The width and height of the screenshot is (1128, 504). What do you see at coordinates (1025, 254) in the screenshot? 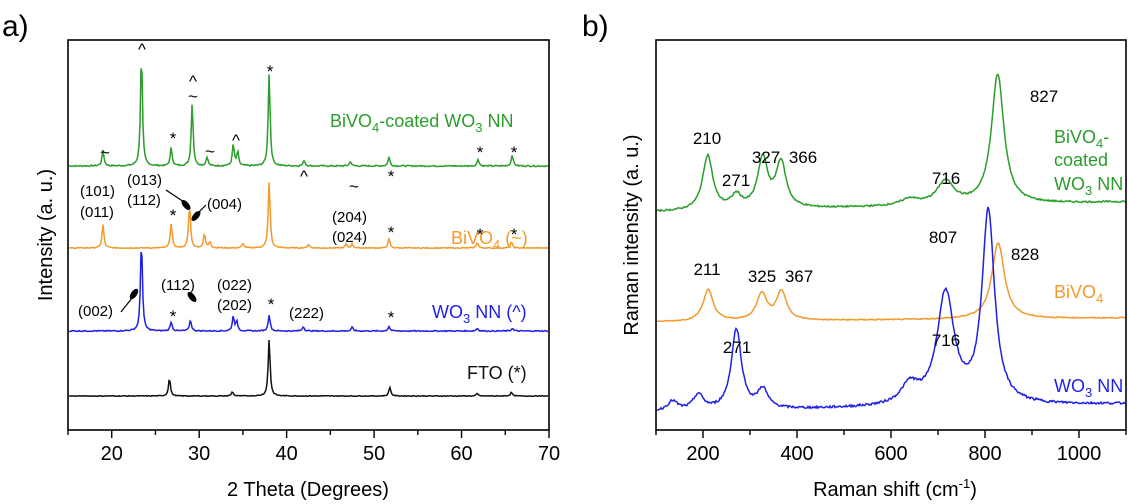
I see `raman-peak-label-828: 828` at bounding box center [1025, 254].